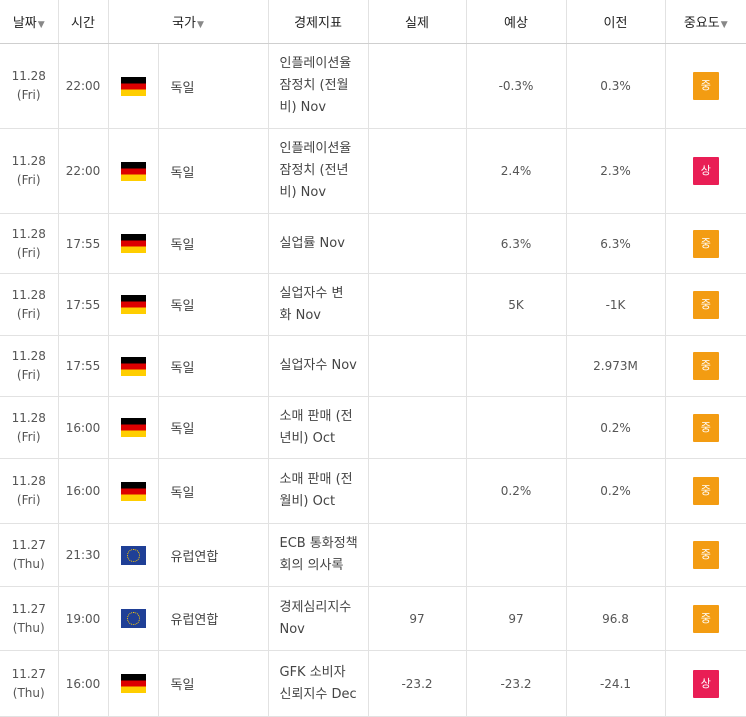  I want to click on indicator-cell: 실업률 Nov, so click(318, 243).